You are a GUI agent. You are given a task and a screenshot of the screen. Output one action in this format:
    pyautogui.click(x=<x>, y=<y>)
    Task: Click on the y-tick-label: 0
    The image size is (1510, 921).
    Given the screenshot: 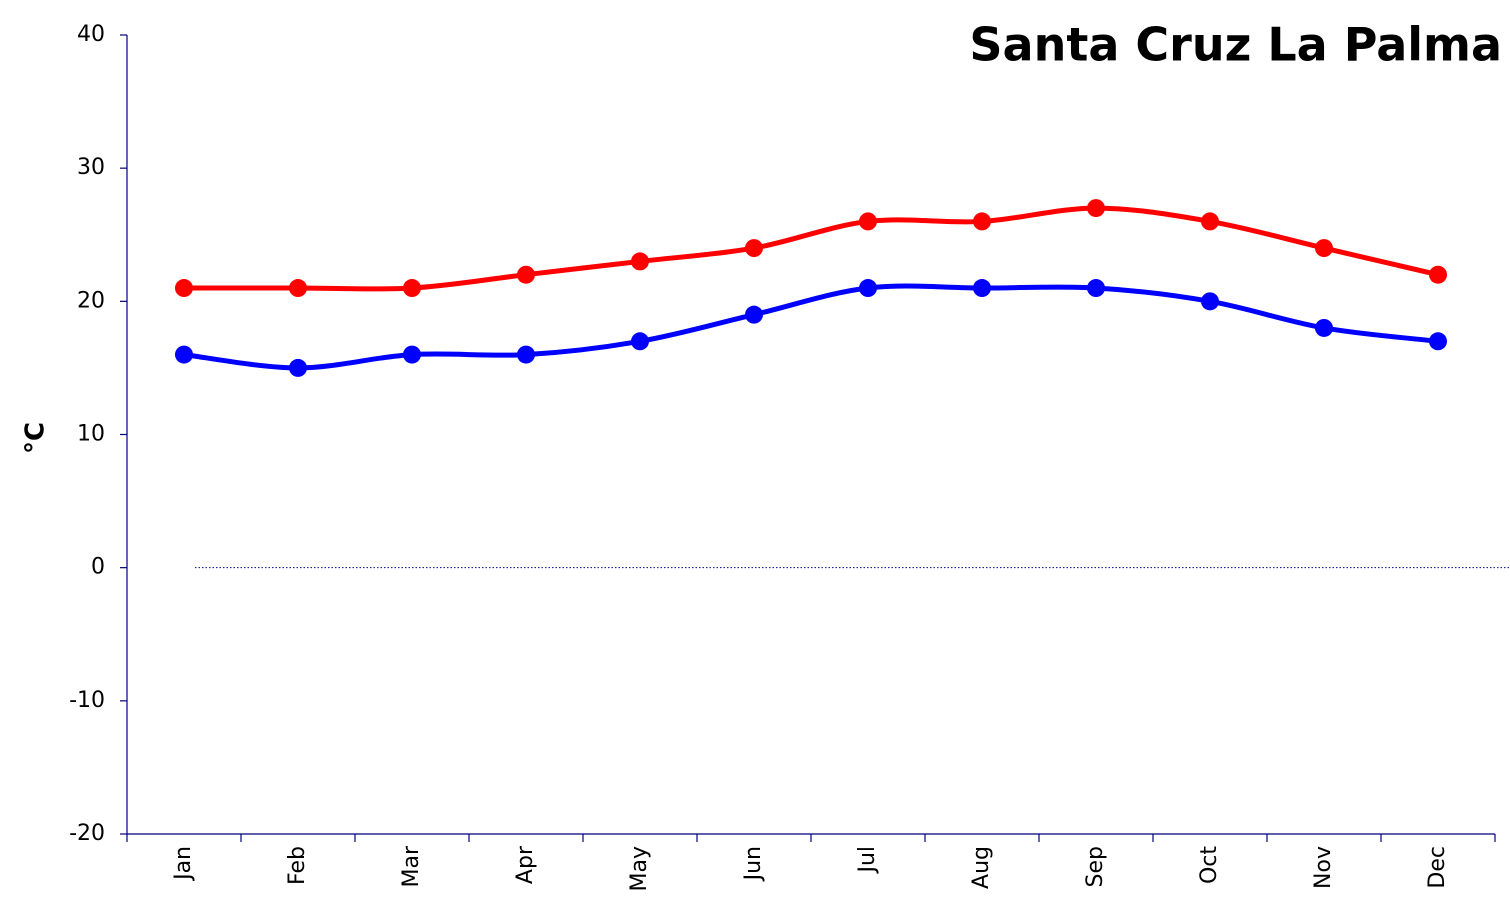 What is the action you would take?
    pyautogui.click(x=98, y=567)
    